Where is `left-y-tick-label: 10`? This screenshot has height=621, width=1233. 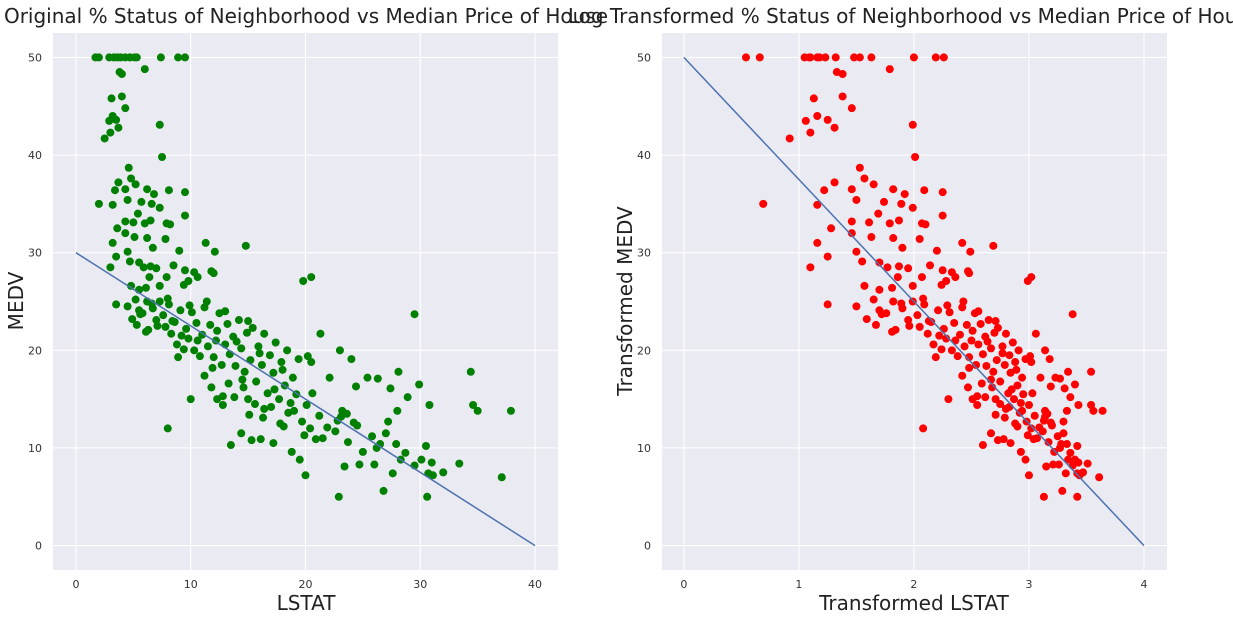 left-y-tick-label: 10 is located at coordinates (35, 448).